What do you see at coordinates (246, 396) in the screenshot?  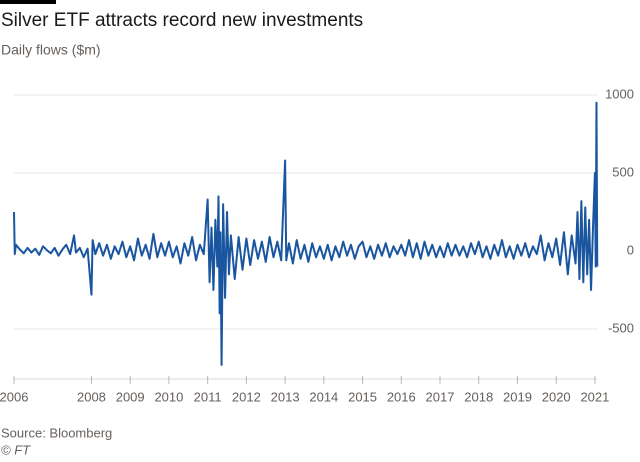 I see `x-tick-label: 2012` at bounding box center [246, 396].